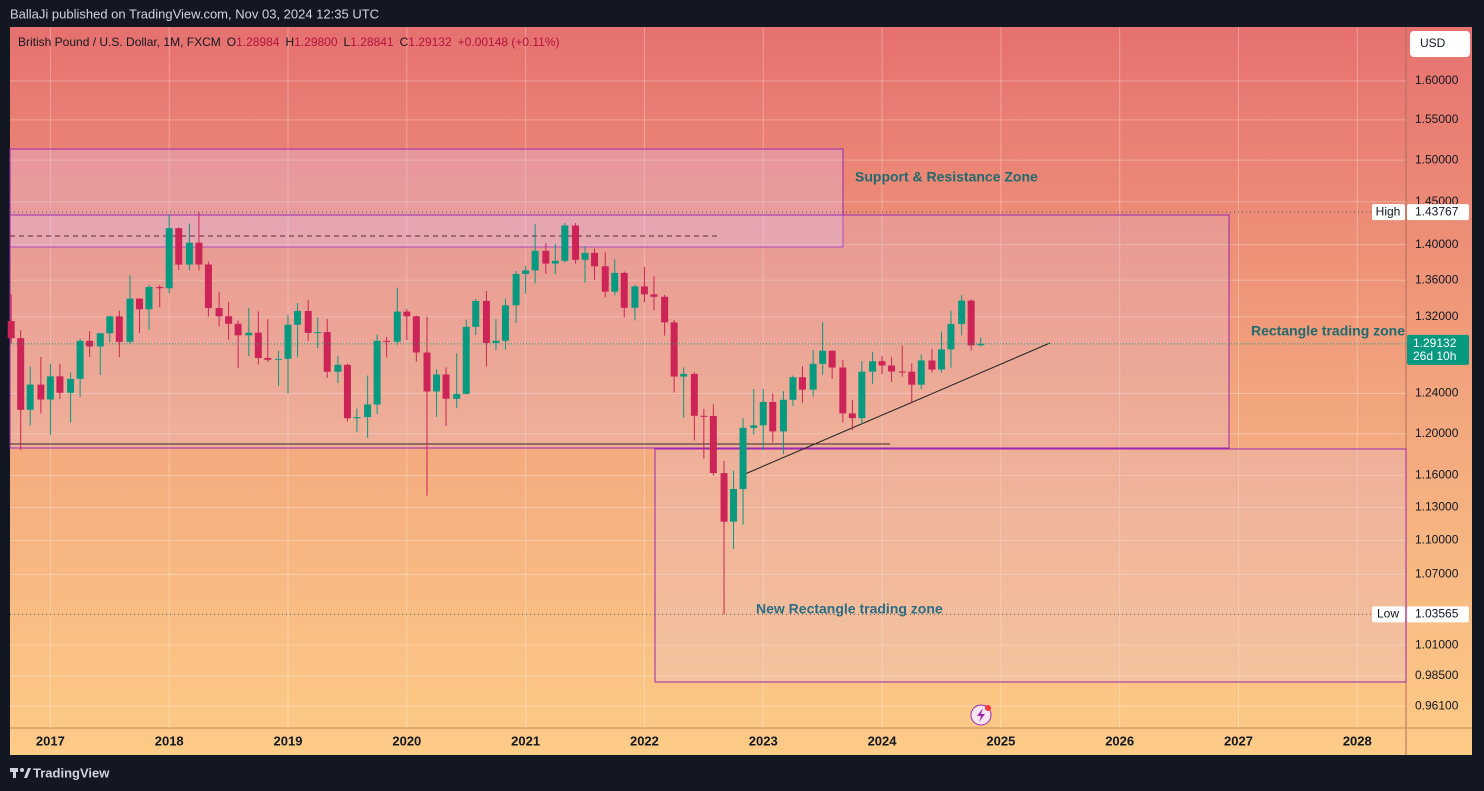 Image resolution: width=1484 pixels, height=791 pixels. I want to click on annotation: New Rectangle trading zone, so click(849, 609).